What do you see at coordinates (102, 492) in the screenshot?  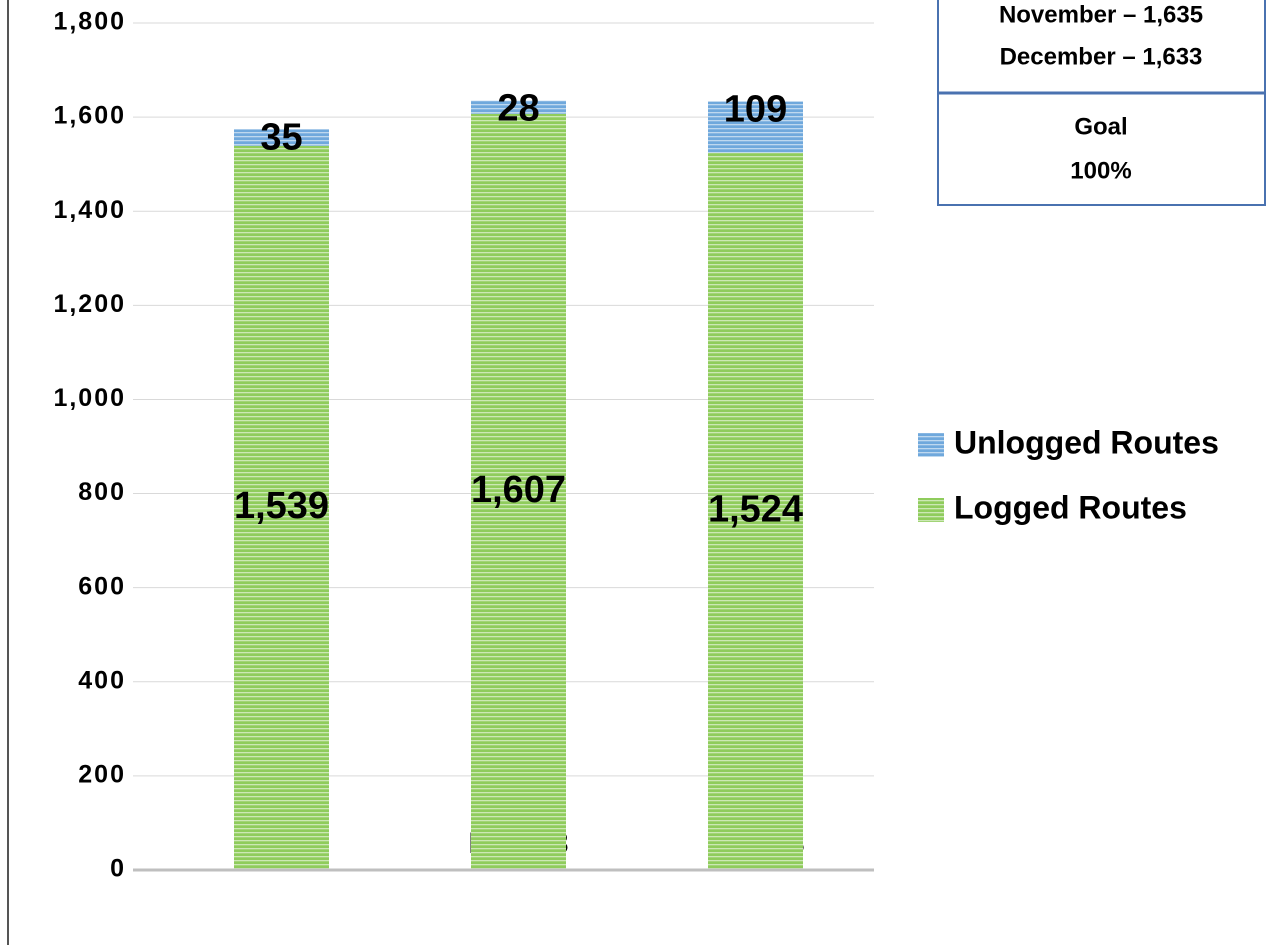 I see `y-tick-label: 800` at bounding box center [102, 492].